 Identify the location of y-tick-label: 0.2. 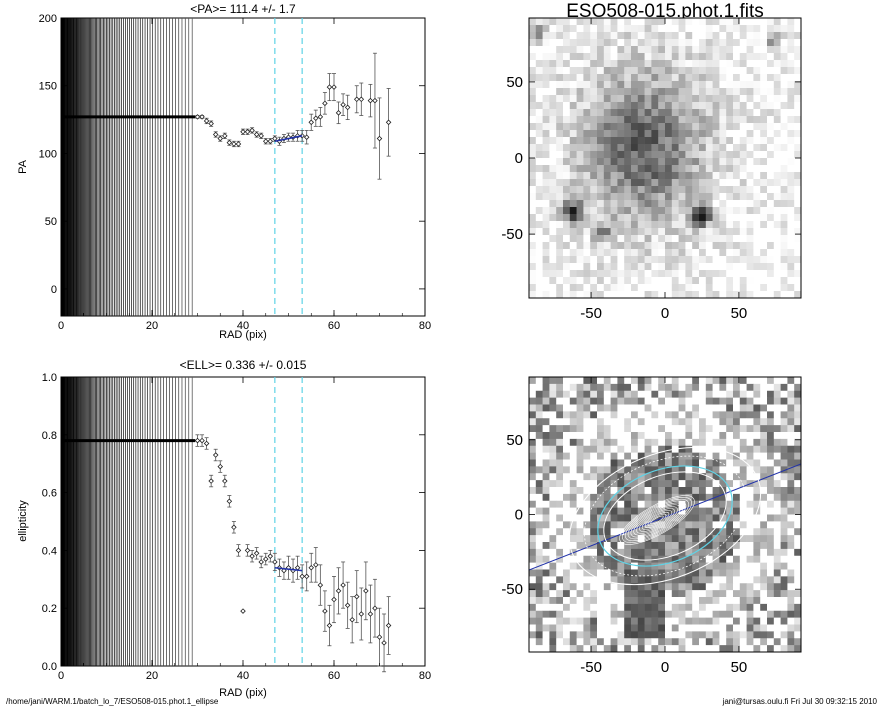
(49, 609).